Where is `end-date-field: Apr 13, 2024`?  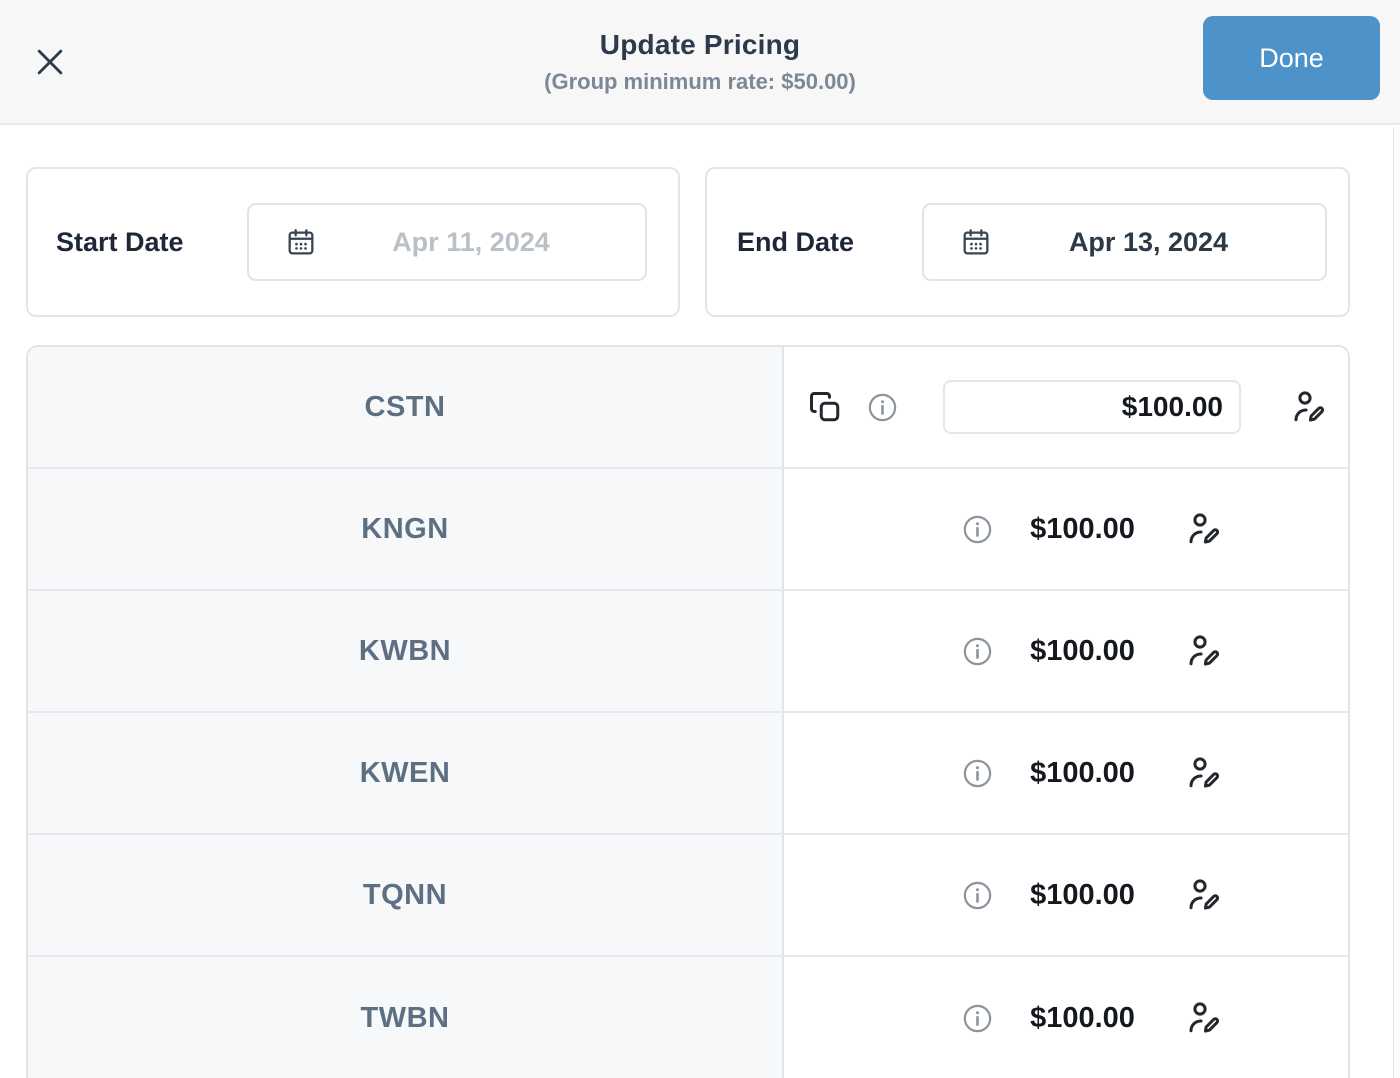 end-date-field: Apr 13, 2024 is located at coordinates (1124, 242).